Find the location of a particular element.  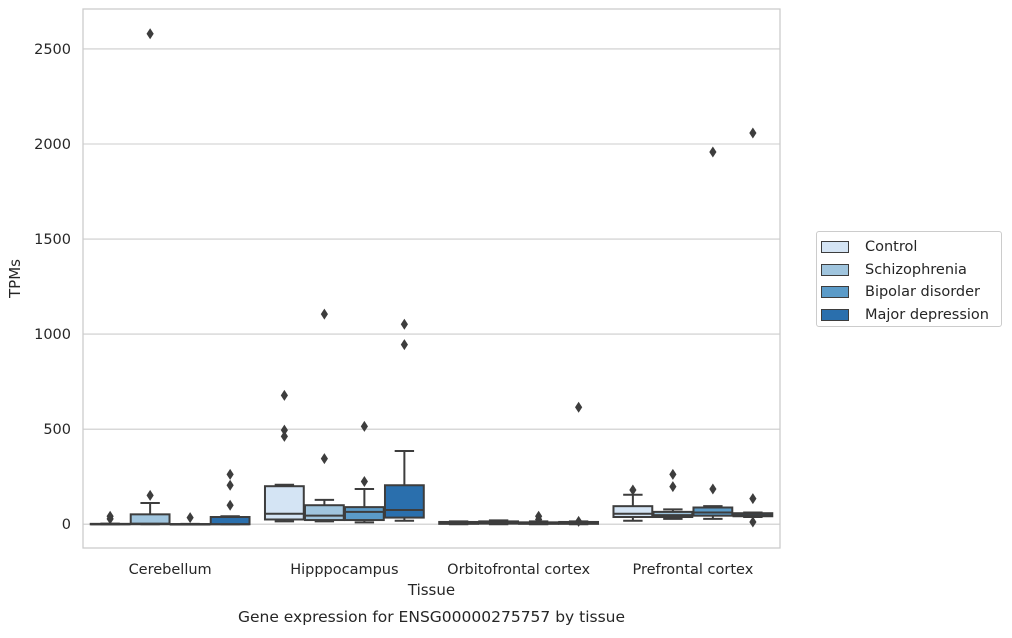

y-tick-label: 500 is located at coordinates (57, 430).